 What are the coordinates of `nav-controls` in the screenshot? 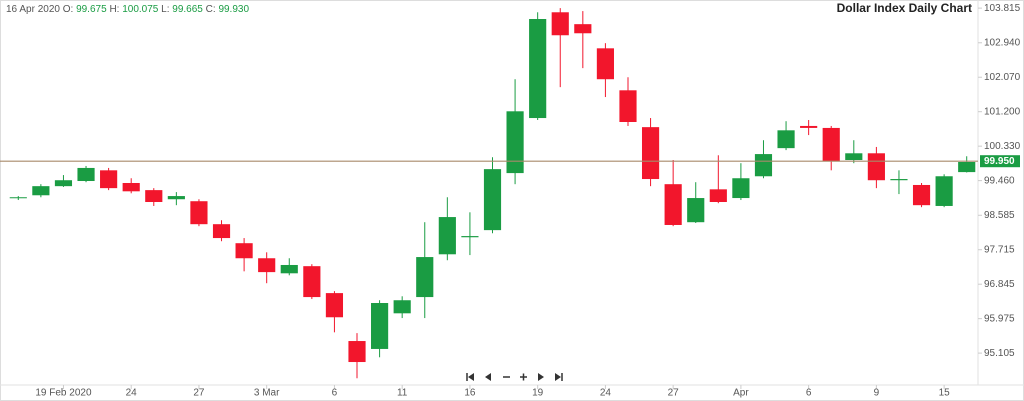 It's located at (514, 377).